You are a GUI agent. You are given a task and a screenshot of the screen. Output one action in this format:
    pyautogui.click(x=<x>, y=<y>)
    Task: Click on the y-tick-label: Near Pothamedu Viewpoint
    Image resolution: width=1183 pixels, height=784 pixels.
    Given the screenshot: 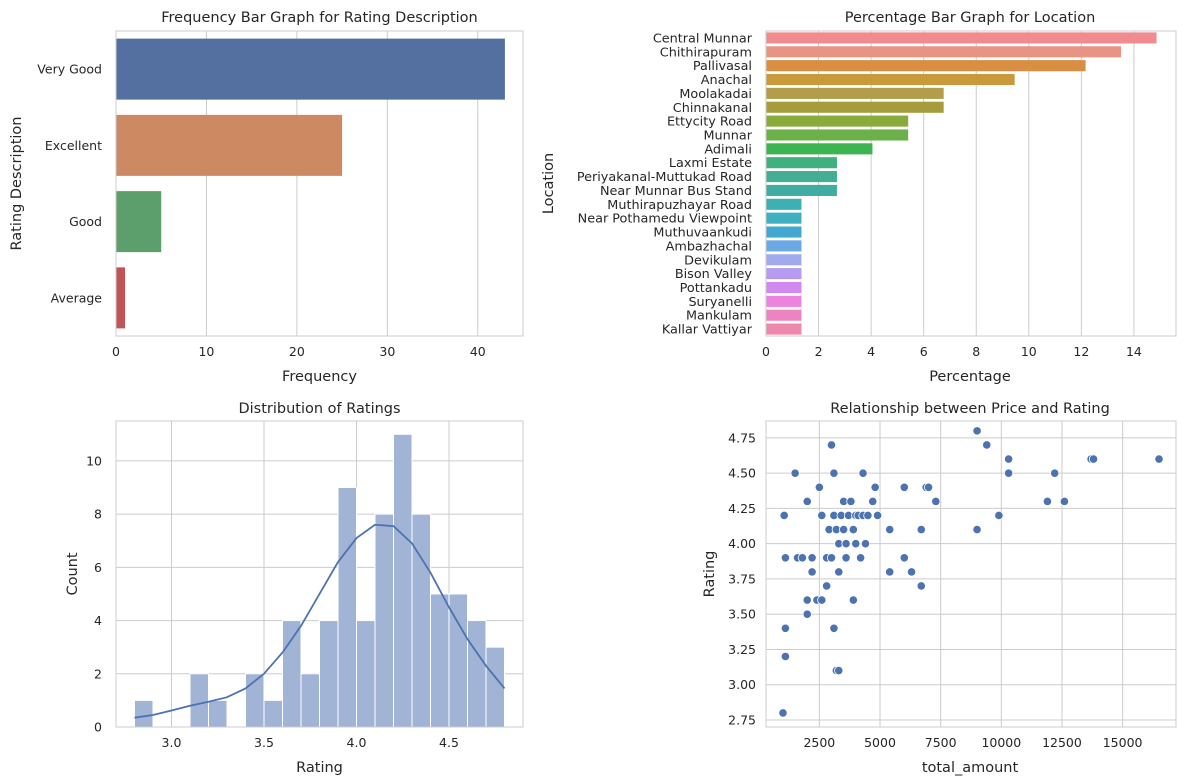 What is the action you would take?
    pyautogui.click(x=665, y=219)
    